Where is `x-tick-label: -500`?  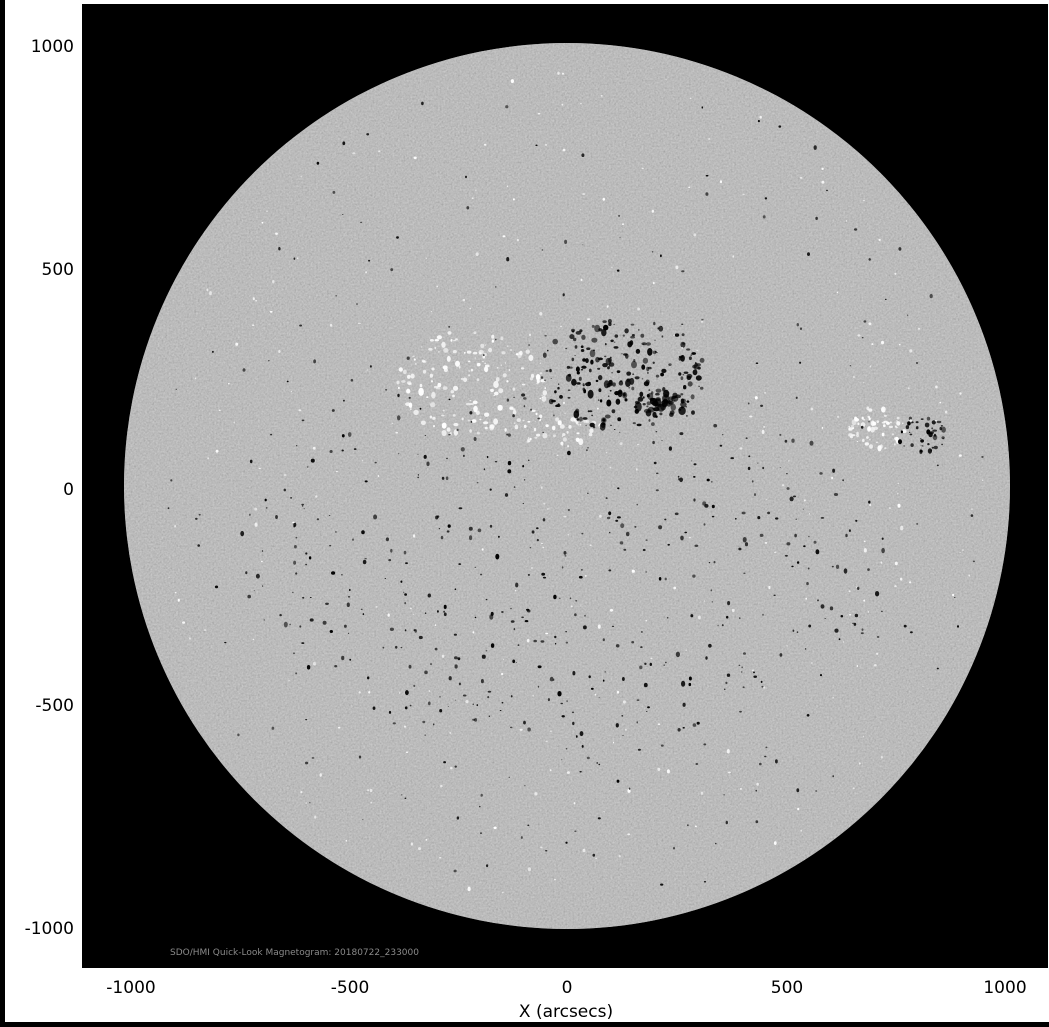
x-tick-label: -500 is located at coordinates (350, 988).